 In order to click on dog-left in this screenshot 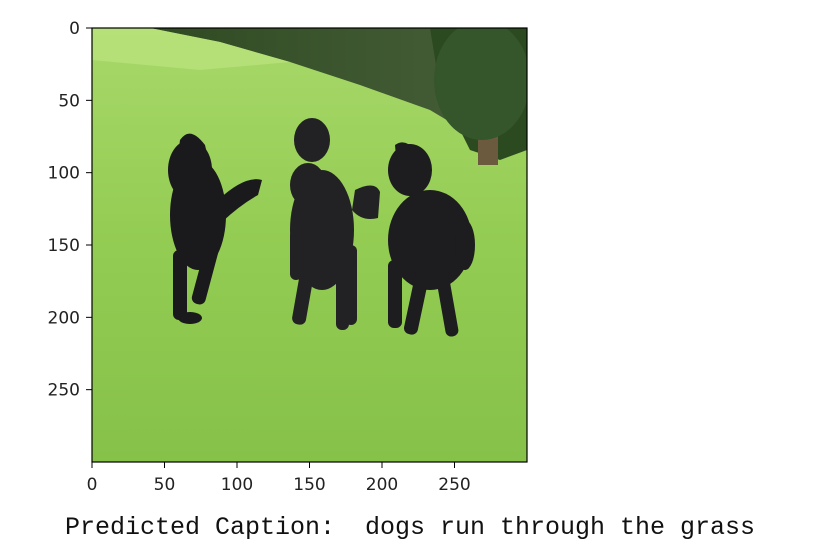, I will do `click(215, 228)`.